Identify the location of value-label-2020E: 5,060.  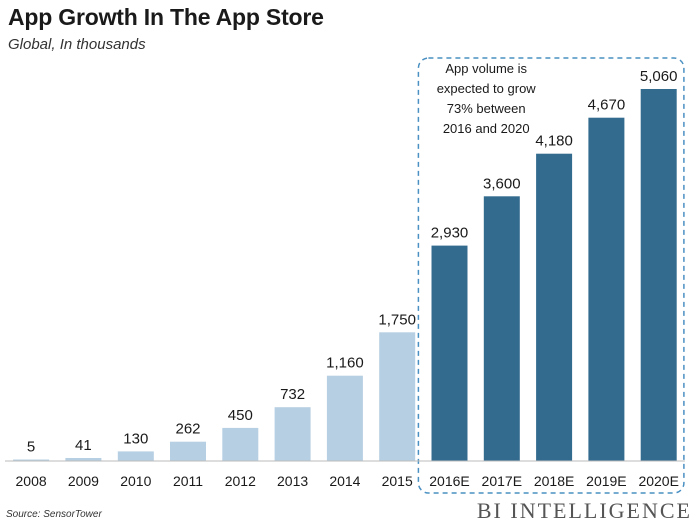
(659, 76).